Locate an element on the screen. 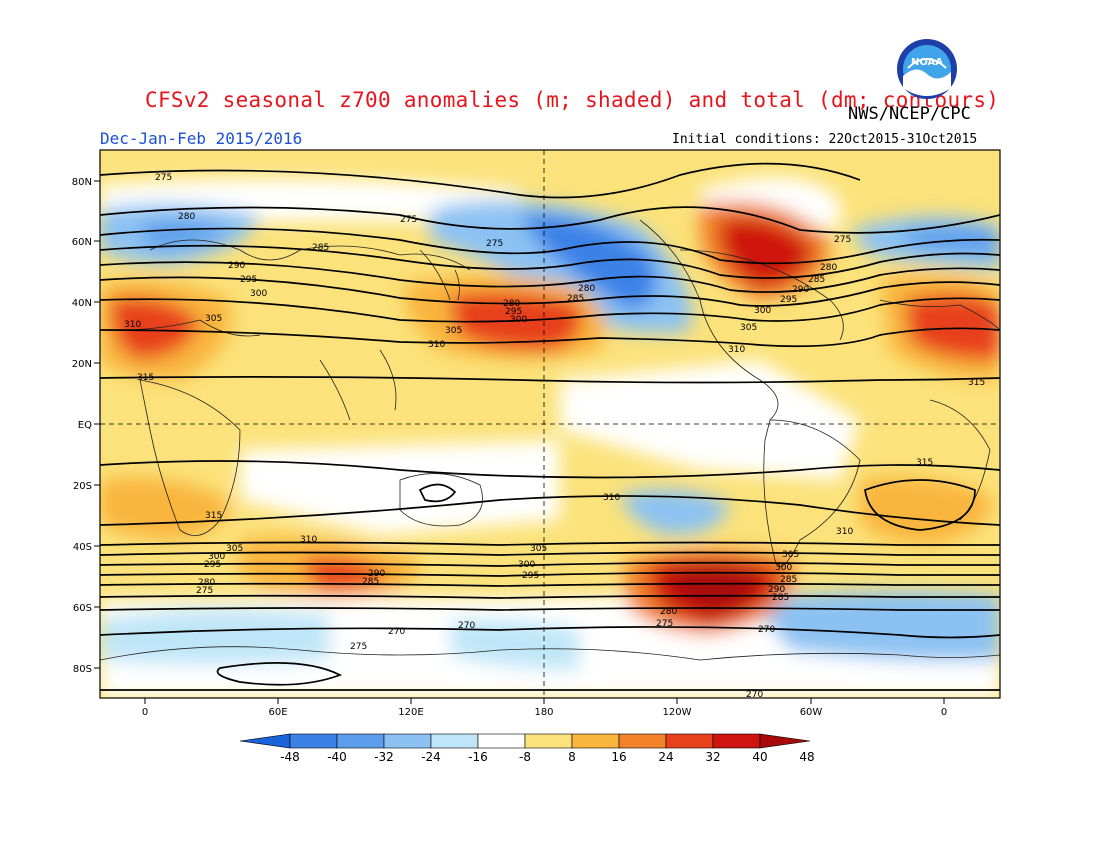 The height and width of the screenshot is (850, 1100). lon-label: 60E is located at coordinates (277, 712).